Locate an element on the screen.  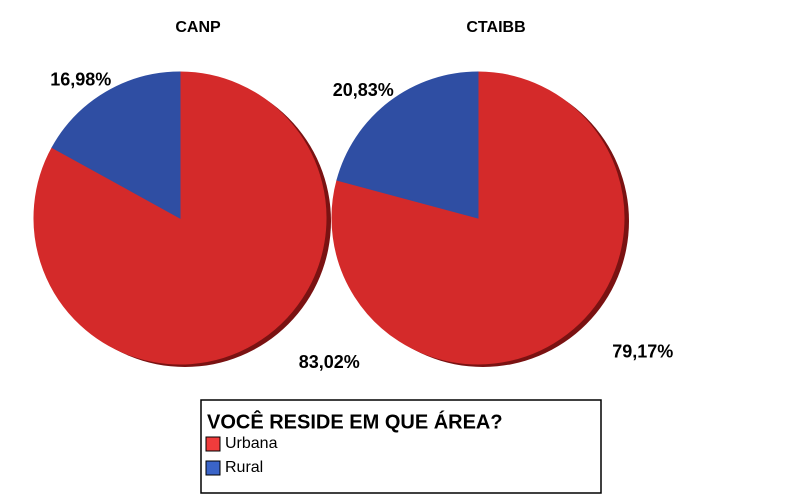
legend-entry: Urbana is located at coordinates (251, 443).